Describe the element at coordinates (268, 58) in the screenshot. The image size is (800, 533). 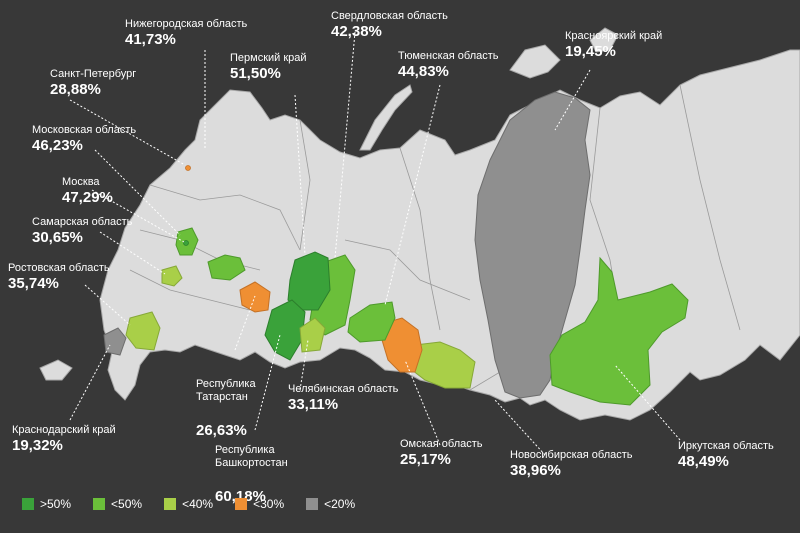
I see `label-name: Пермский край` at that location.